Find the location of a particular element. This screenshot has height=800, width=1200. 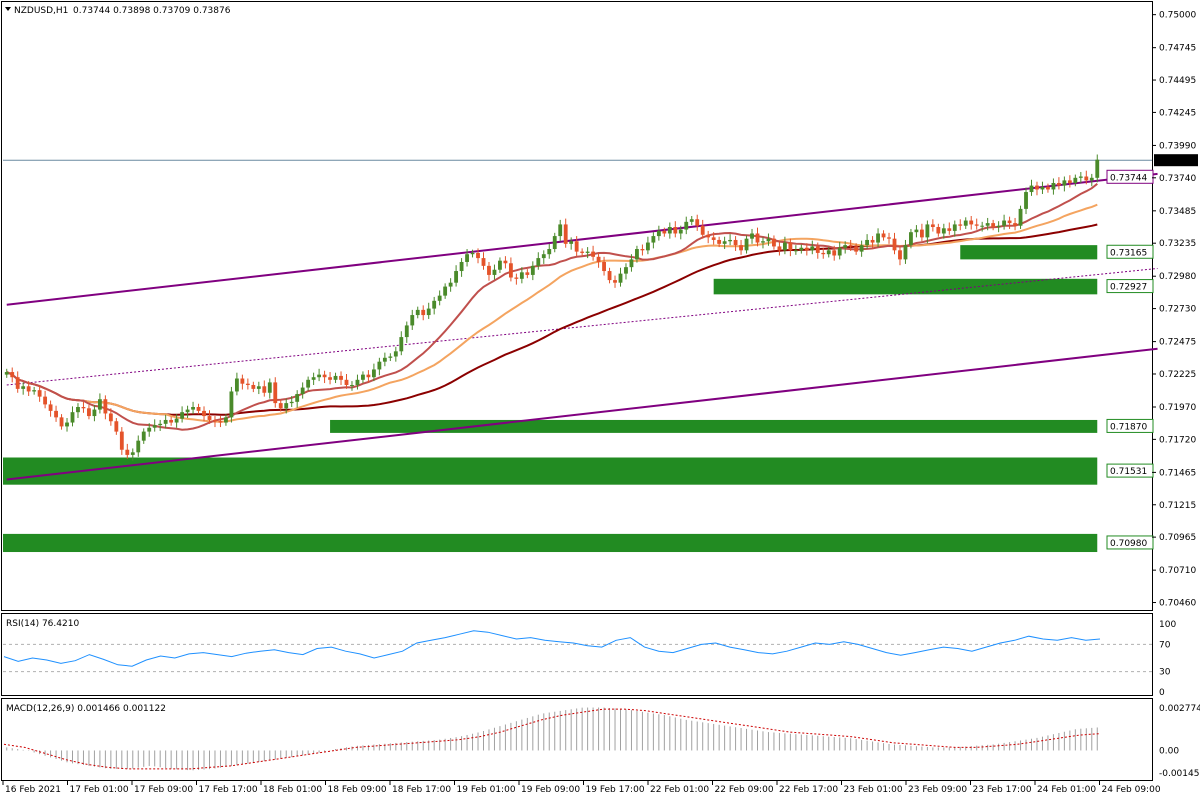

support-zone-label: 0.73165 is located at coordinates (1128, 253).